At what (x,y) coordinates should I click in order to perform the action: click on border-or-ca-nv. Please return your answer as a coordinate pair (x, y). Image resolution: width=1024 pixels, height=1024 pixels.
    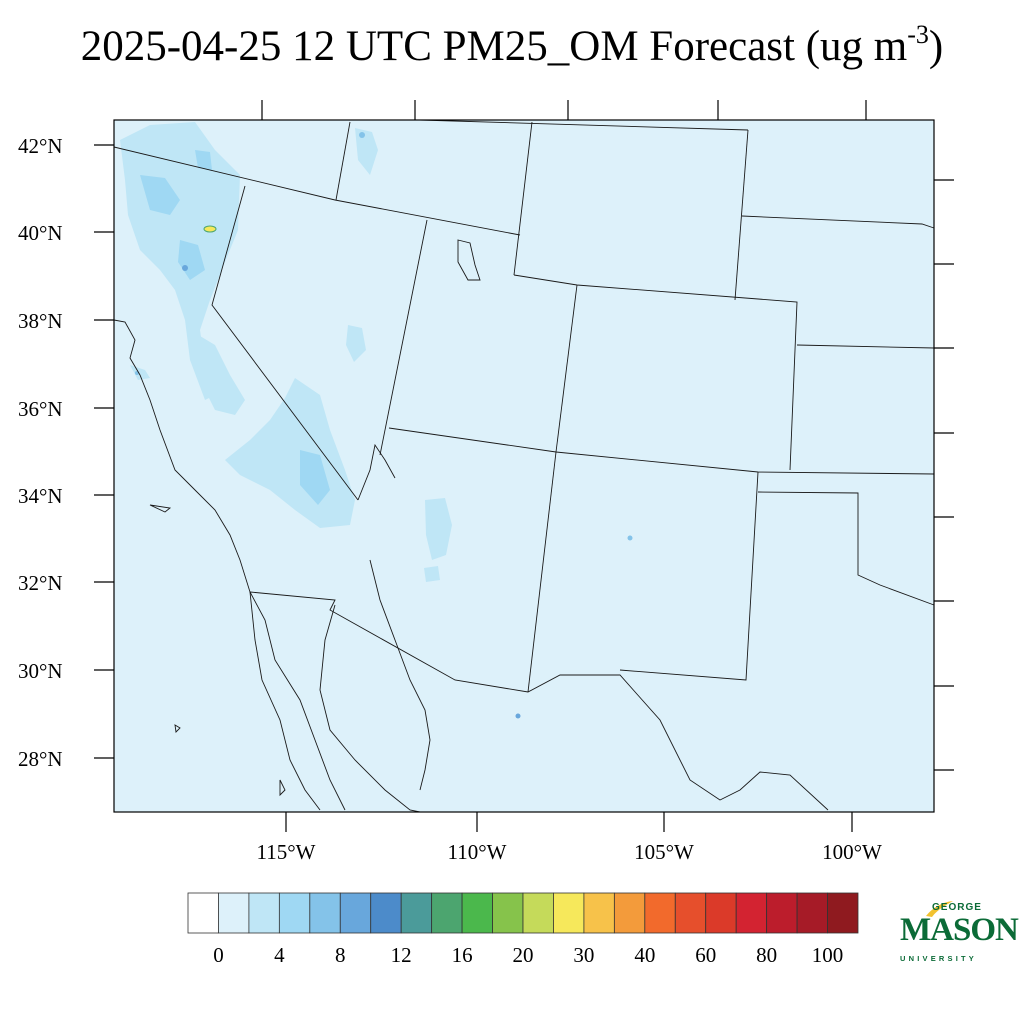
    Looking at the image, I should click on (317, 191).